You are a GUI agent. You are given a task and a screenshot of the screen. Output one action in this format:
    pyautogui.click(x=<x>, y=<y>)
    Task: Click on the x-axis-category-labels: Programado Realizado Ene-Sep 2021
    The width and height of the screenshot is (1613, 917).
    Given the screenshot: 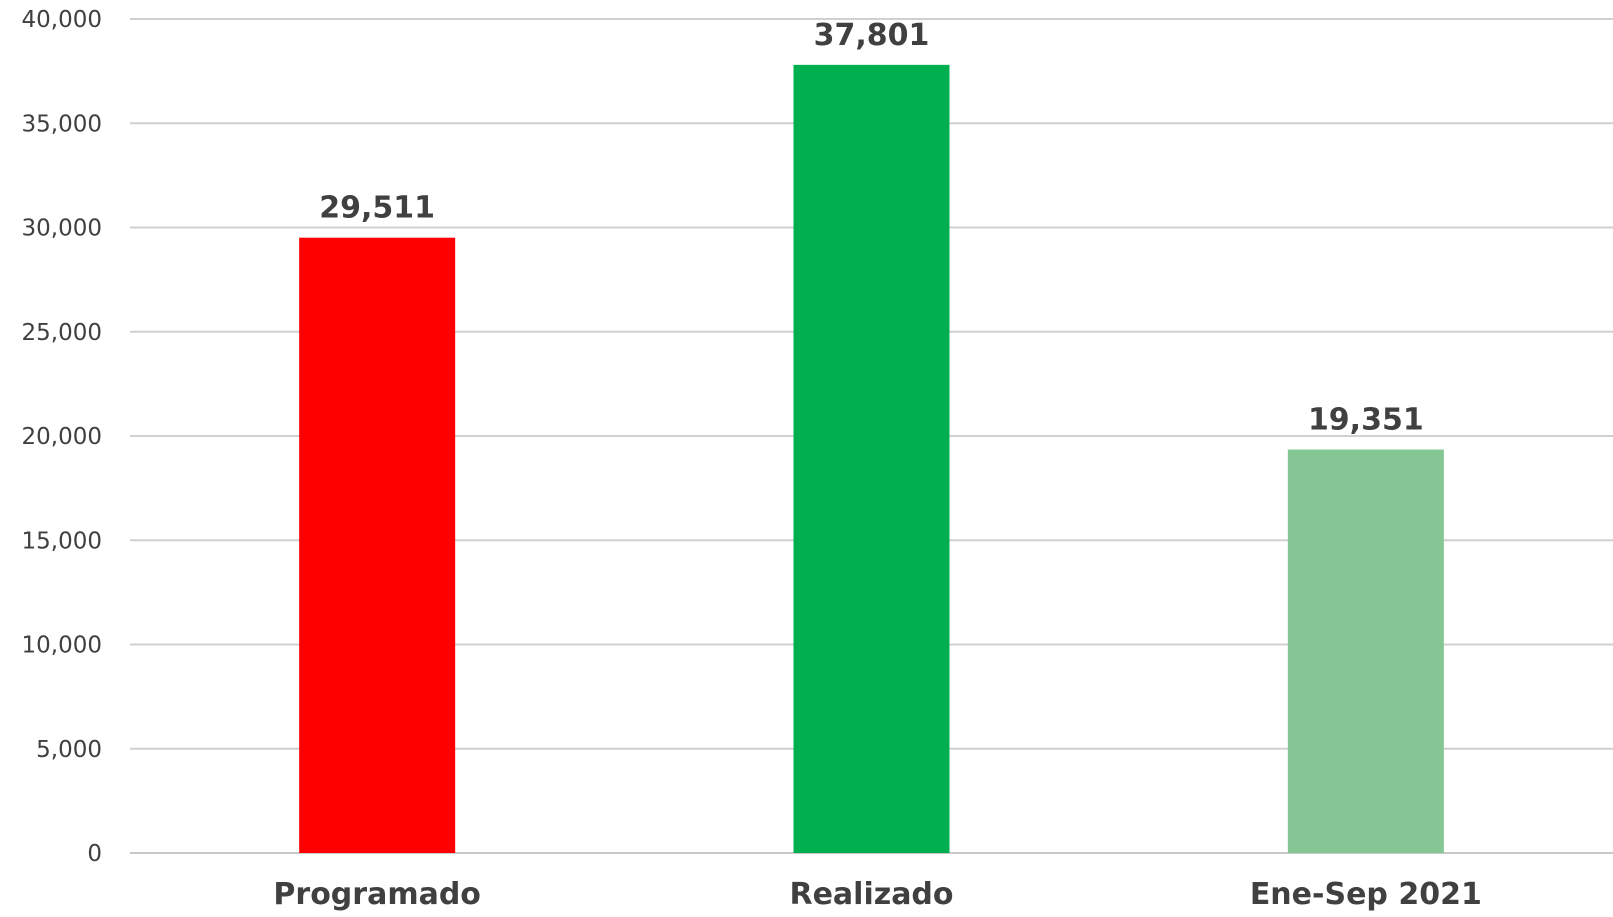 What is the action you would take?
    pyautogui.click(x=877, y=894)
    